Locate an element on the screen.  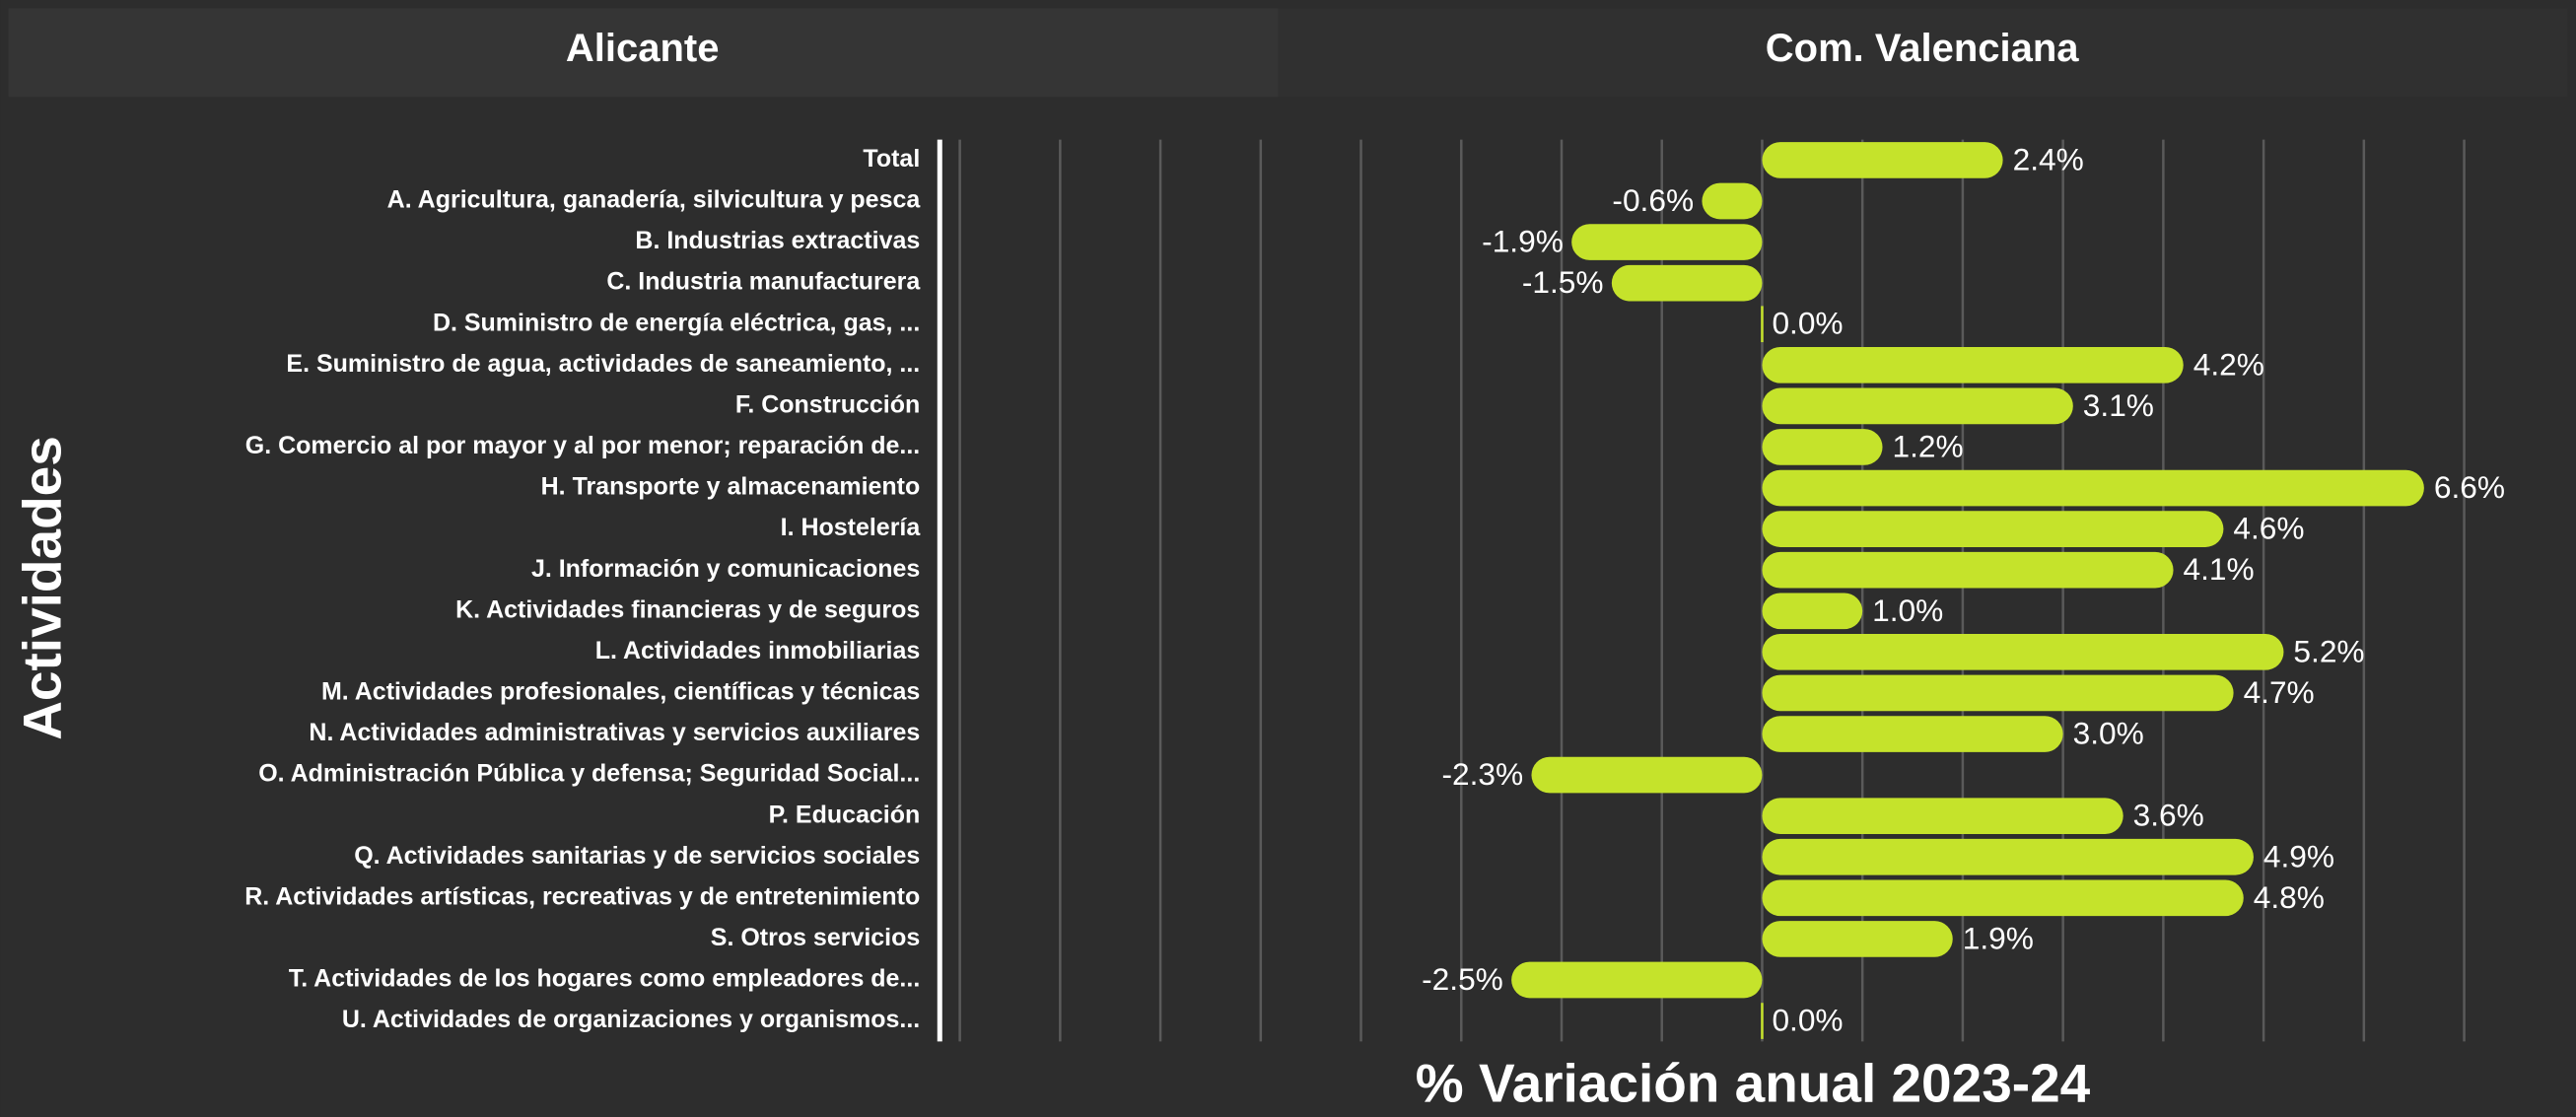
value-label: 3.0% is located at coordinates (2108, 733).